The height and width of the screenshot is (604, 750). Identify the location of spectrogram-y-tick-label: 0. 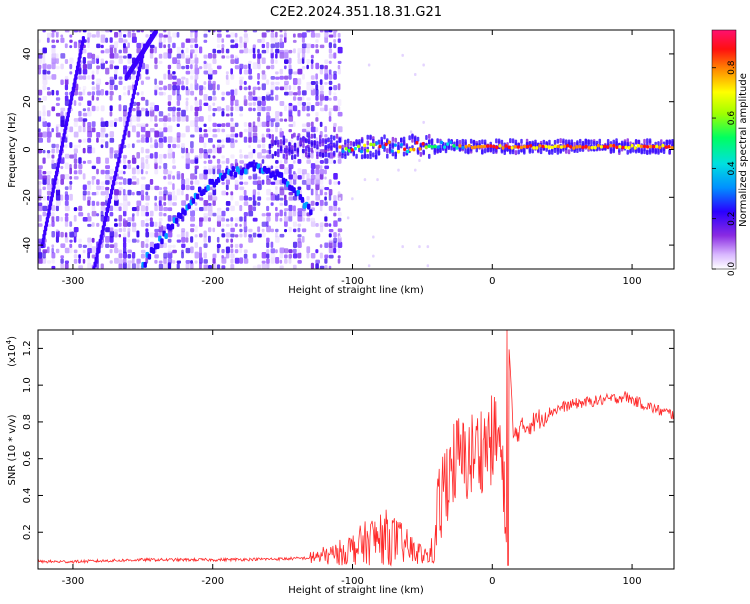
(27, 149).